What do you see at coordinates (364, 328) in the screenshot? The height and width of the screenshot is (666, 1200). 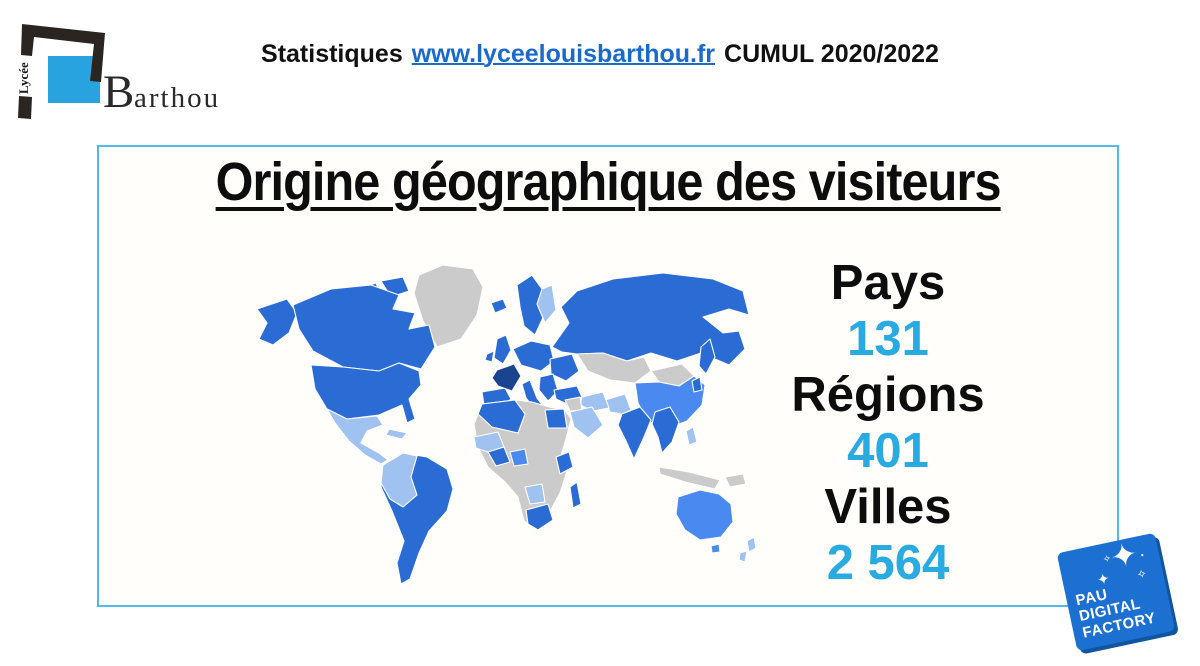 I see `region-canada` at bounding box center [364, 328].